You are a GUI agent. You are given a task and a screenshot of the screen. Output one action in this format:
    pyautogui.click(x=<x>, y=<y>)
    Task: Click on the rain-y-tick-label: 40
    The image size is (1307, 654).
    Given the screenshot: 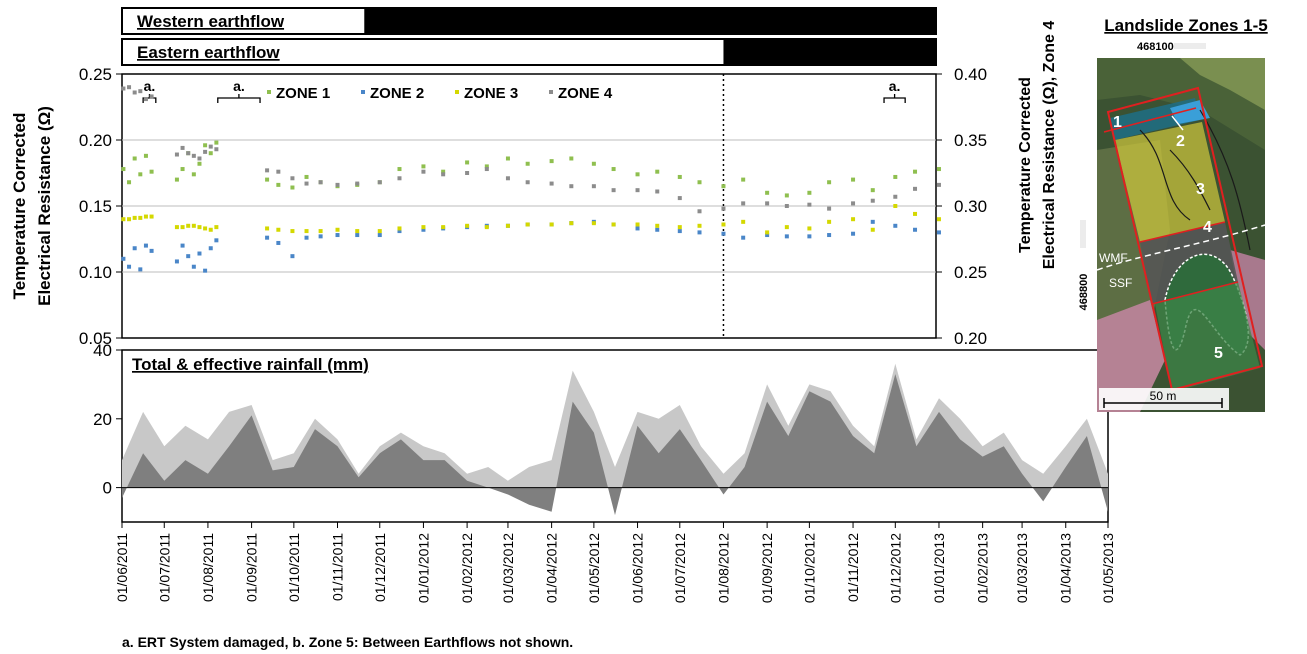 What is the action you would take?
    pyautogui.click(x=102, y=350)
    